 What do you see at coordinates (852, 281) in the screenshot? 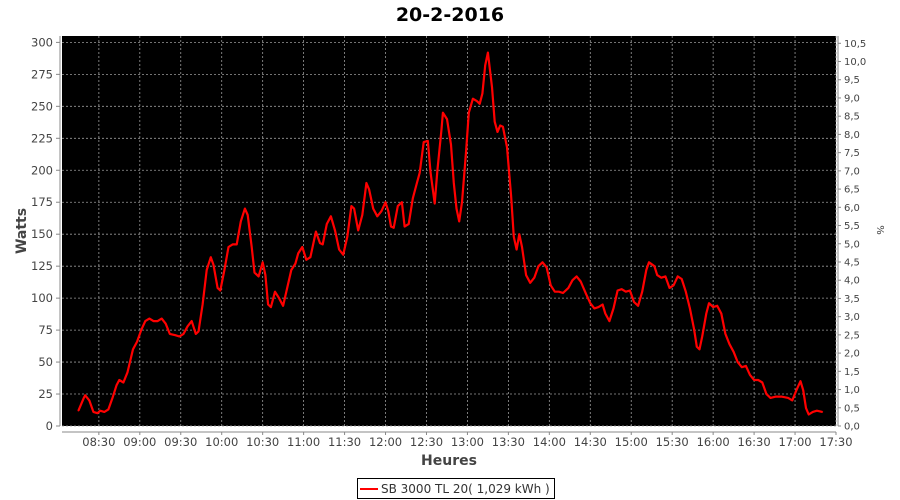
I see `y2-tick-label: 4,0` at bounding box center [852, 281].